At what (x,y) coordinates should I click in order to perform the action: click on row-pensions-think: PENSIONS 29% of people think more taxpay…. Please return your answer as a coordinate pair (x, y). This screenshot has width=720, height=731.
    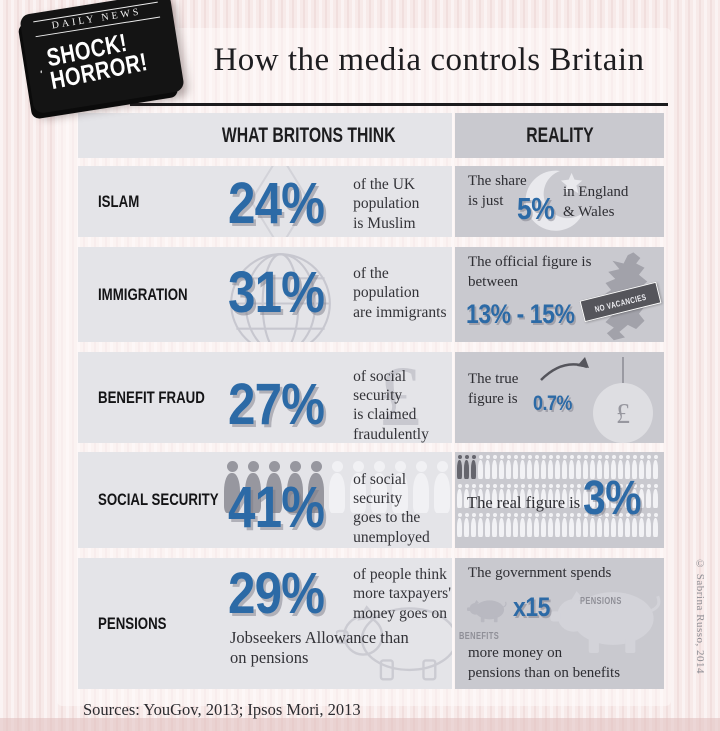
    Looking at the image, I should click on (265, 623).